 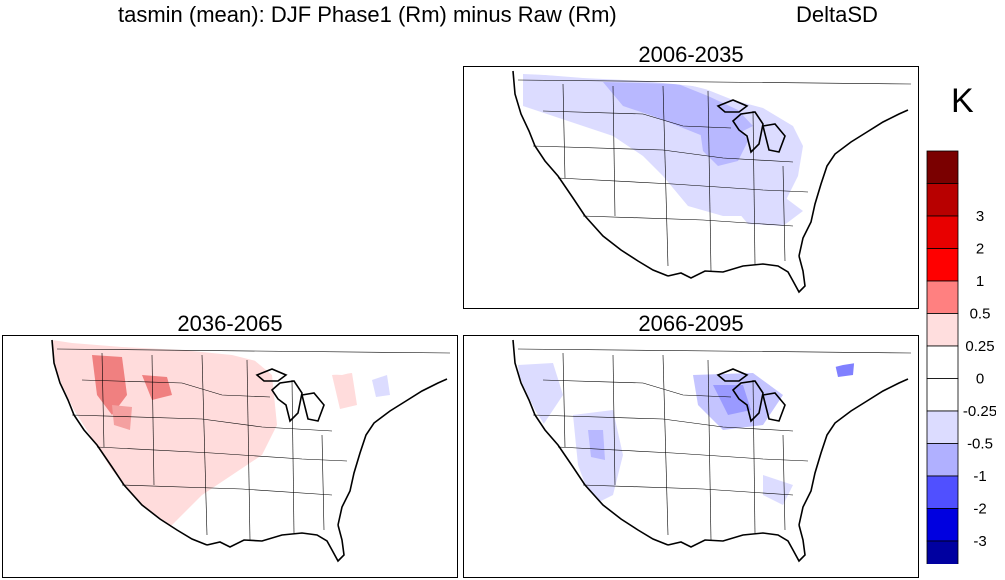 I want to click on colorbar-tick-label: 1, so click(x=980, y=281).